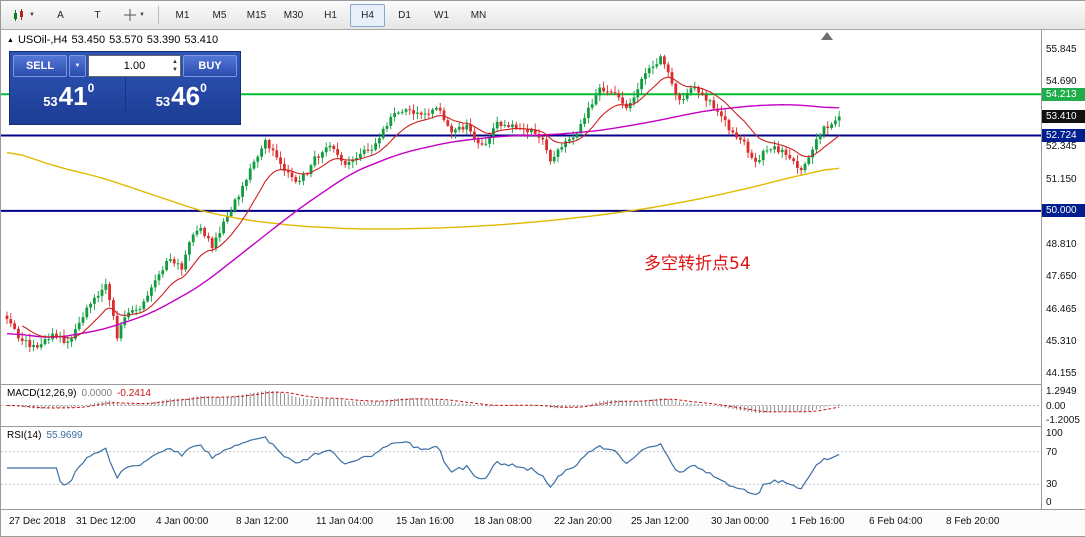  Describe the element at coordinates (1061, 180) in the screenshot. I see `price-axis-tick: 51.150` at that location.